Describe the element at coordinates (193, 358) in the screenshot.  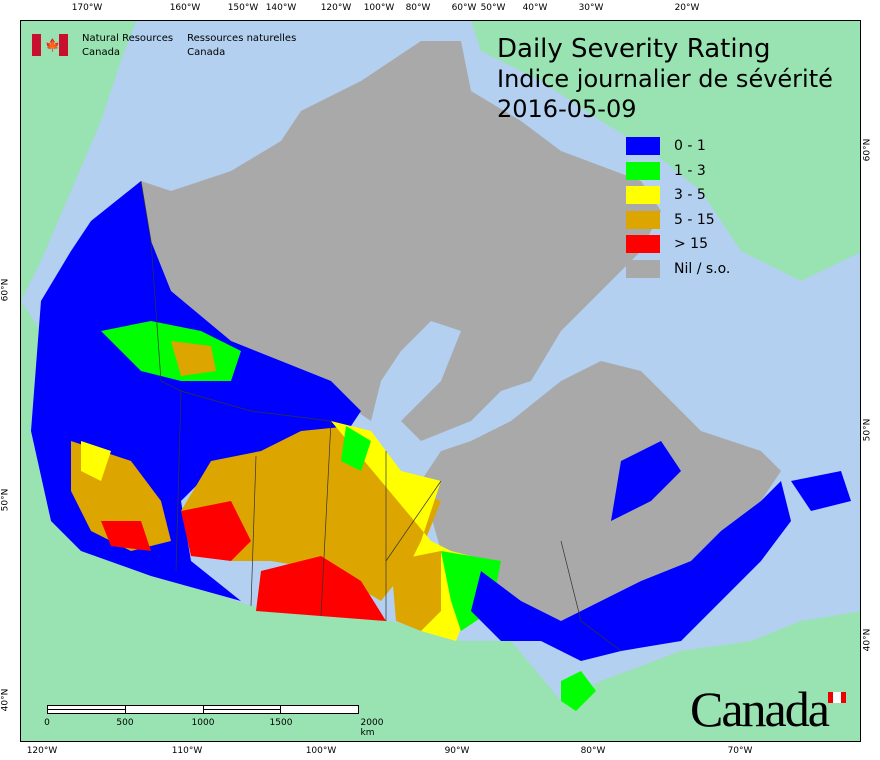
I see `dsr-5-15-north` at that location.